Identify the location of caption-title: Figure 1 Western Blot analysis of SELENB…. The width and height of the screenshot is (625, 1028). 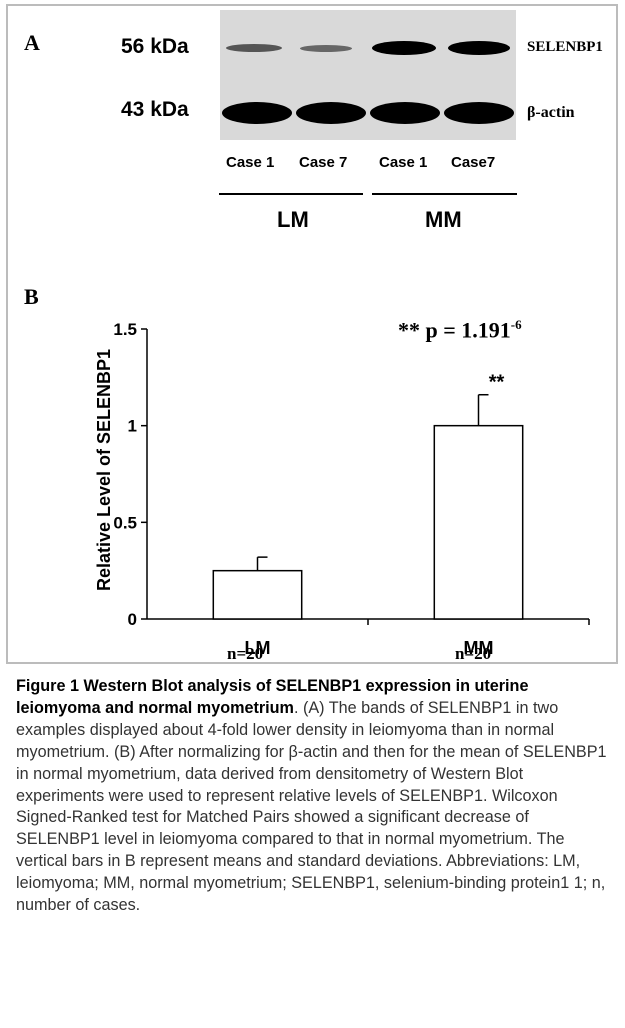
(272, 697).